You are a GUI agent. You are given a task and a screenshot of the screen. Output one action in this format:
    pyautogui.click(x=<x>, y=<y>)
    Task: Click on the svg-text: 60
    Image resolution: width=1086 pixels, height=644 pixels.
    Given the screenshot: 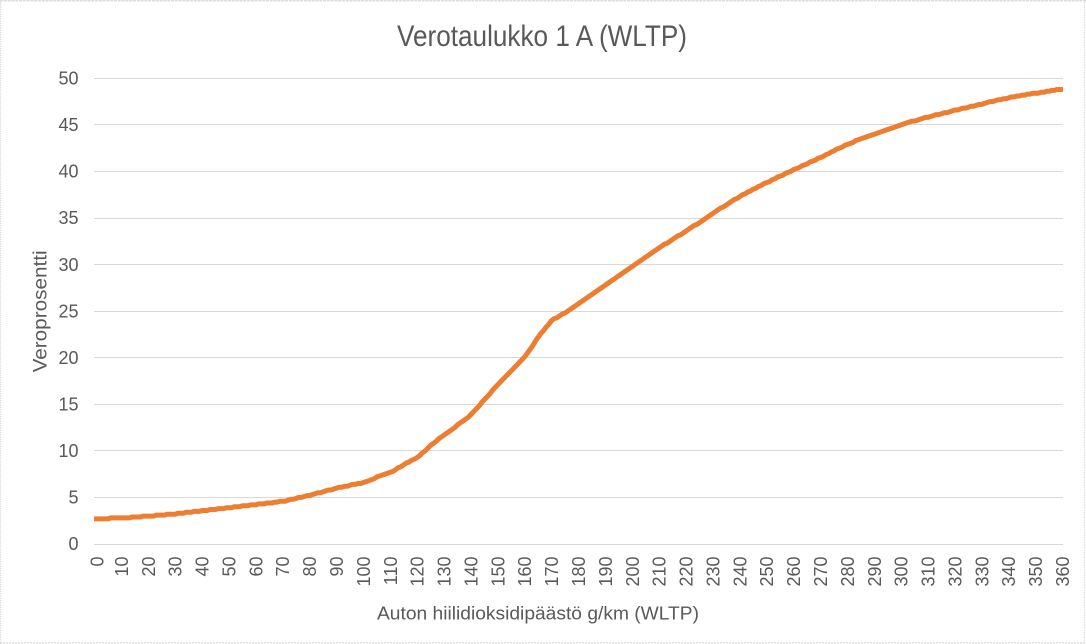 What is the action you would take?
    pyautogui.click(x=256, y=567)
    